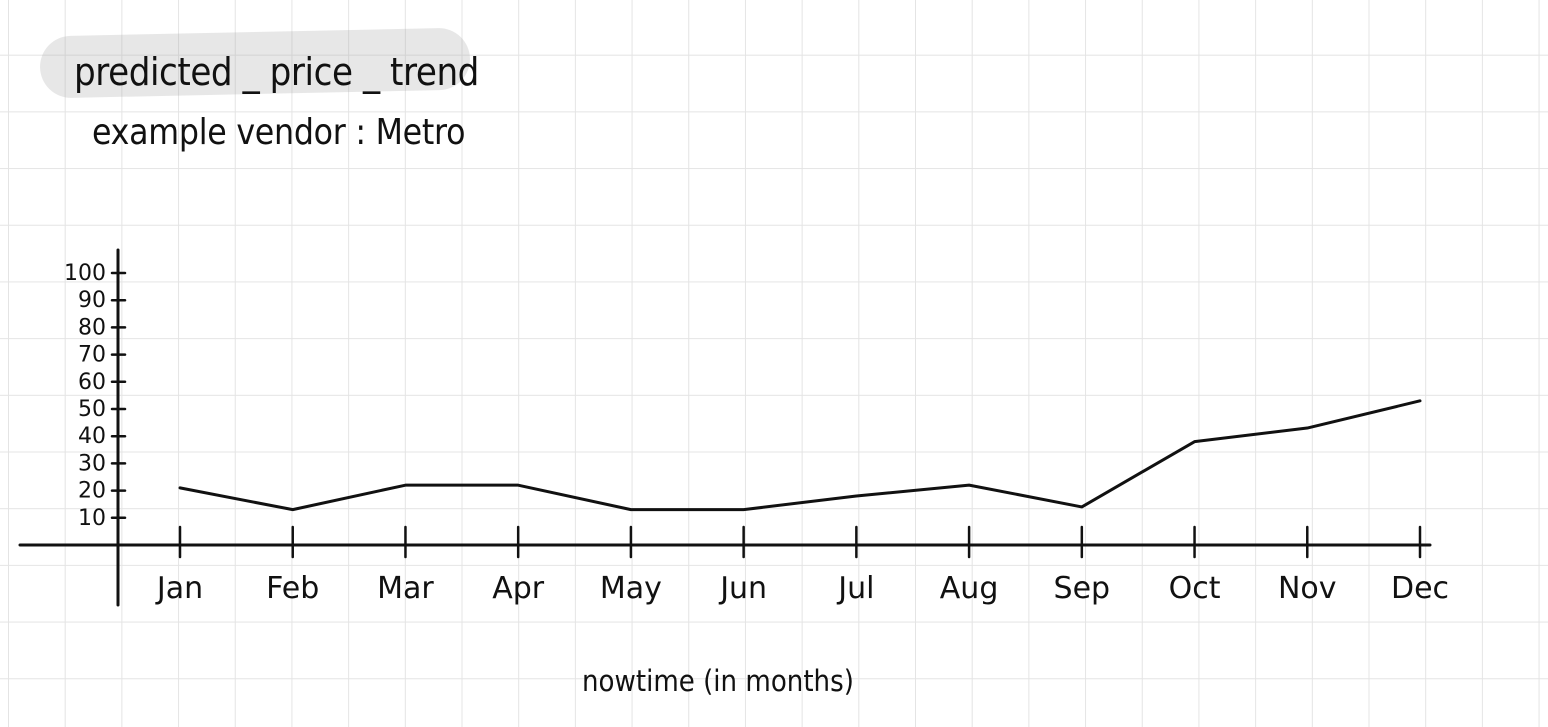 The height and width of the screenshot is (727, 1548). What do you see at coordinates (1307, 588) in the screenshot?
I see `x-tick-label-nov: Nov` at bounding box center [1307, 588].